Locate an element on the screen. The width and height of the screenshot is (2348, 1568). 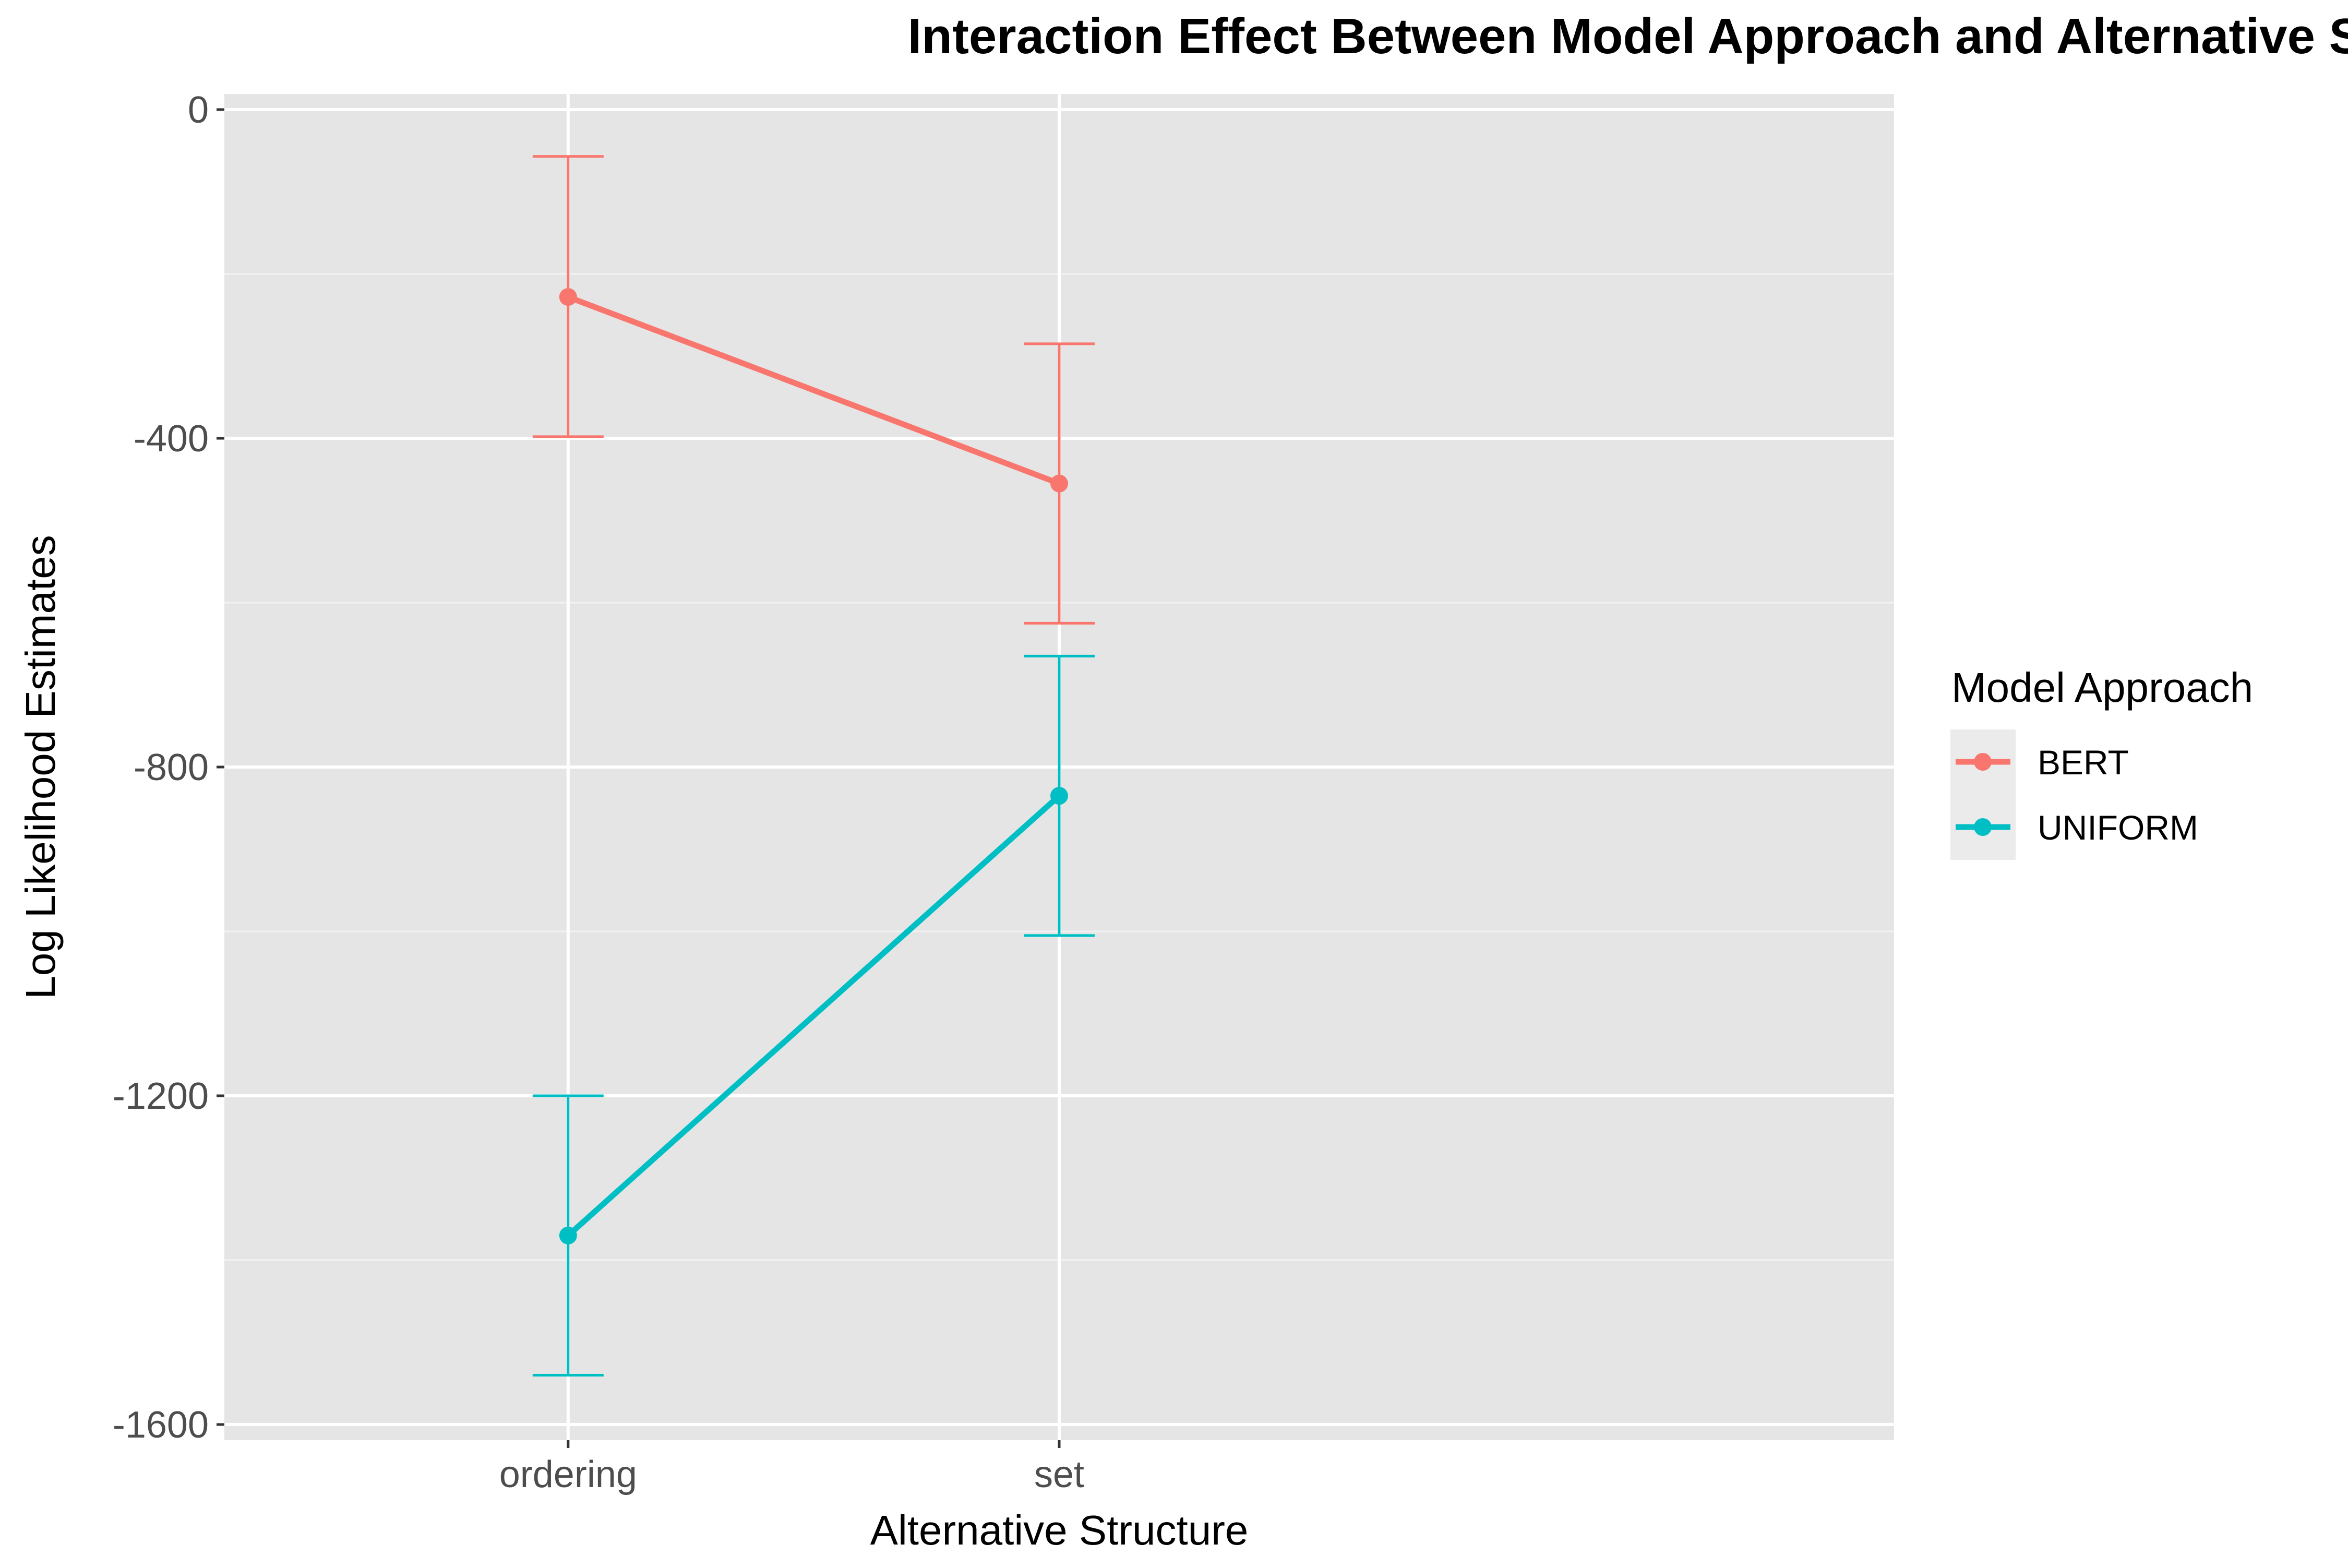
legend-label: BERT is located at coordinates (2083, 762).